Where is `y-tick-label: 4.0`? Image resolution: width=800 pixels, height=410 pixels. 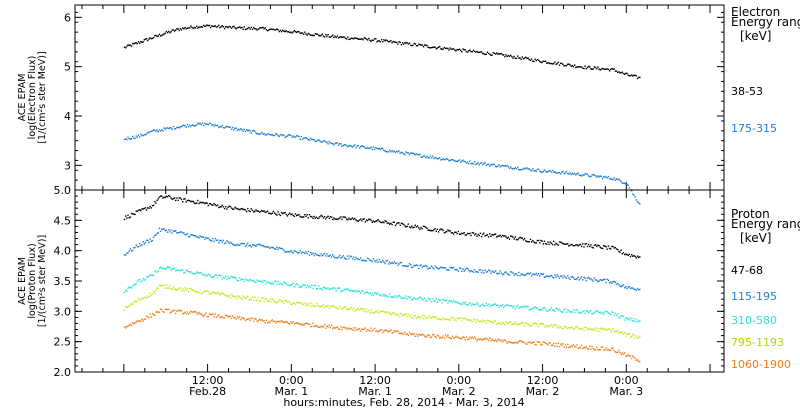
y-tick-label: 4.0 is located at coordinates (63, 251).